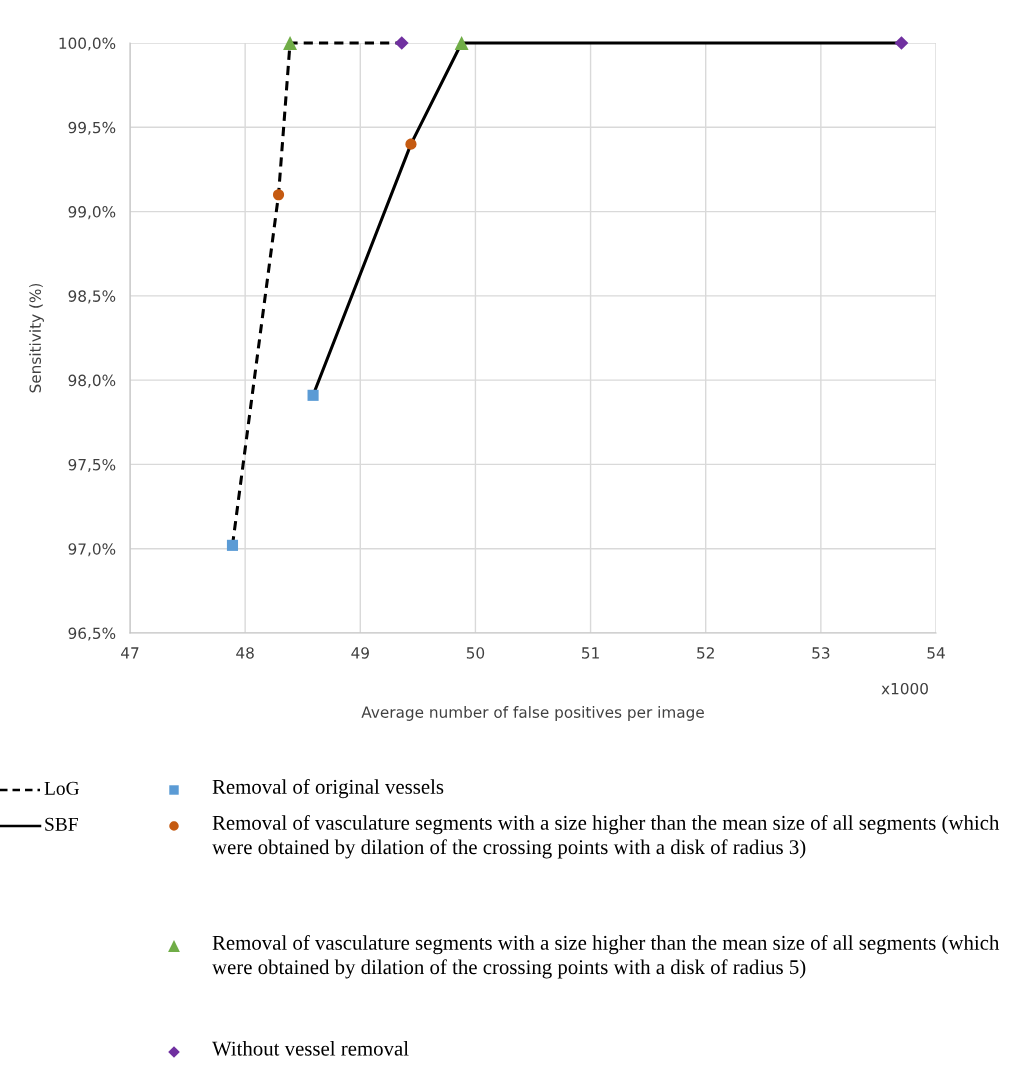 The width and height of the screenshot is (1010, 1072). I want to click on y-tick-label: 96,5%, so click(92, 634).